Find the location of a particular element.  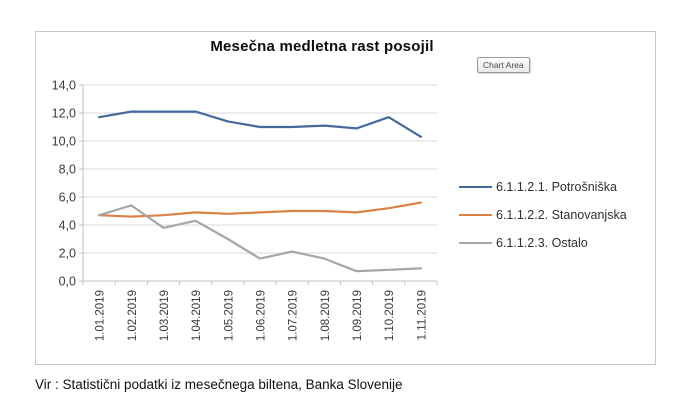

x-tick-label: 1.09.2019 is located at coordinates (358, 315).